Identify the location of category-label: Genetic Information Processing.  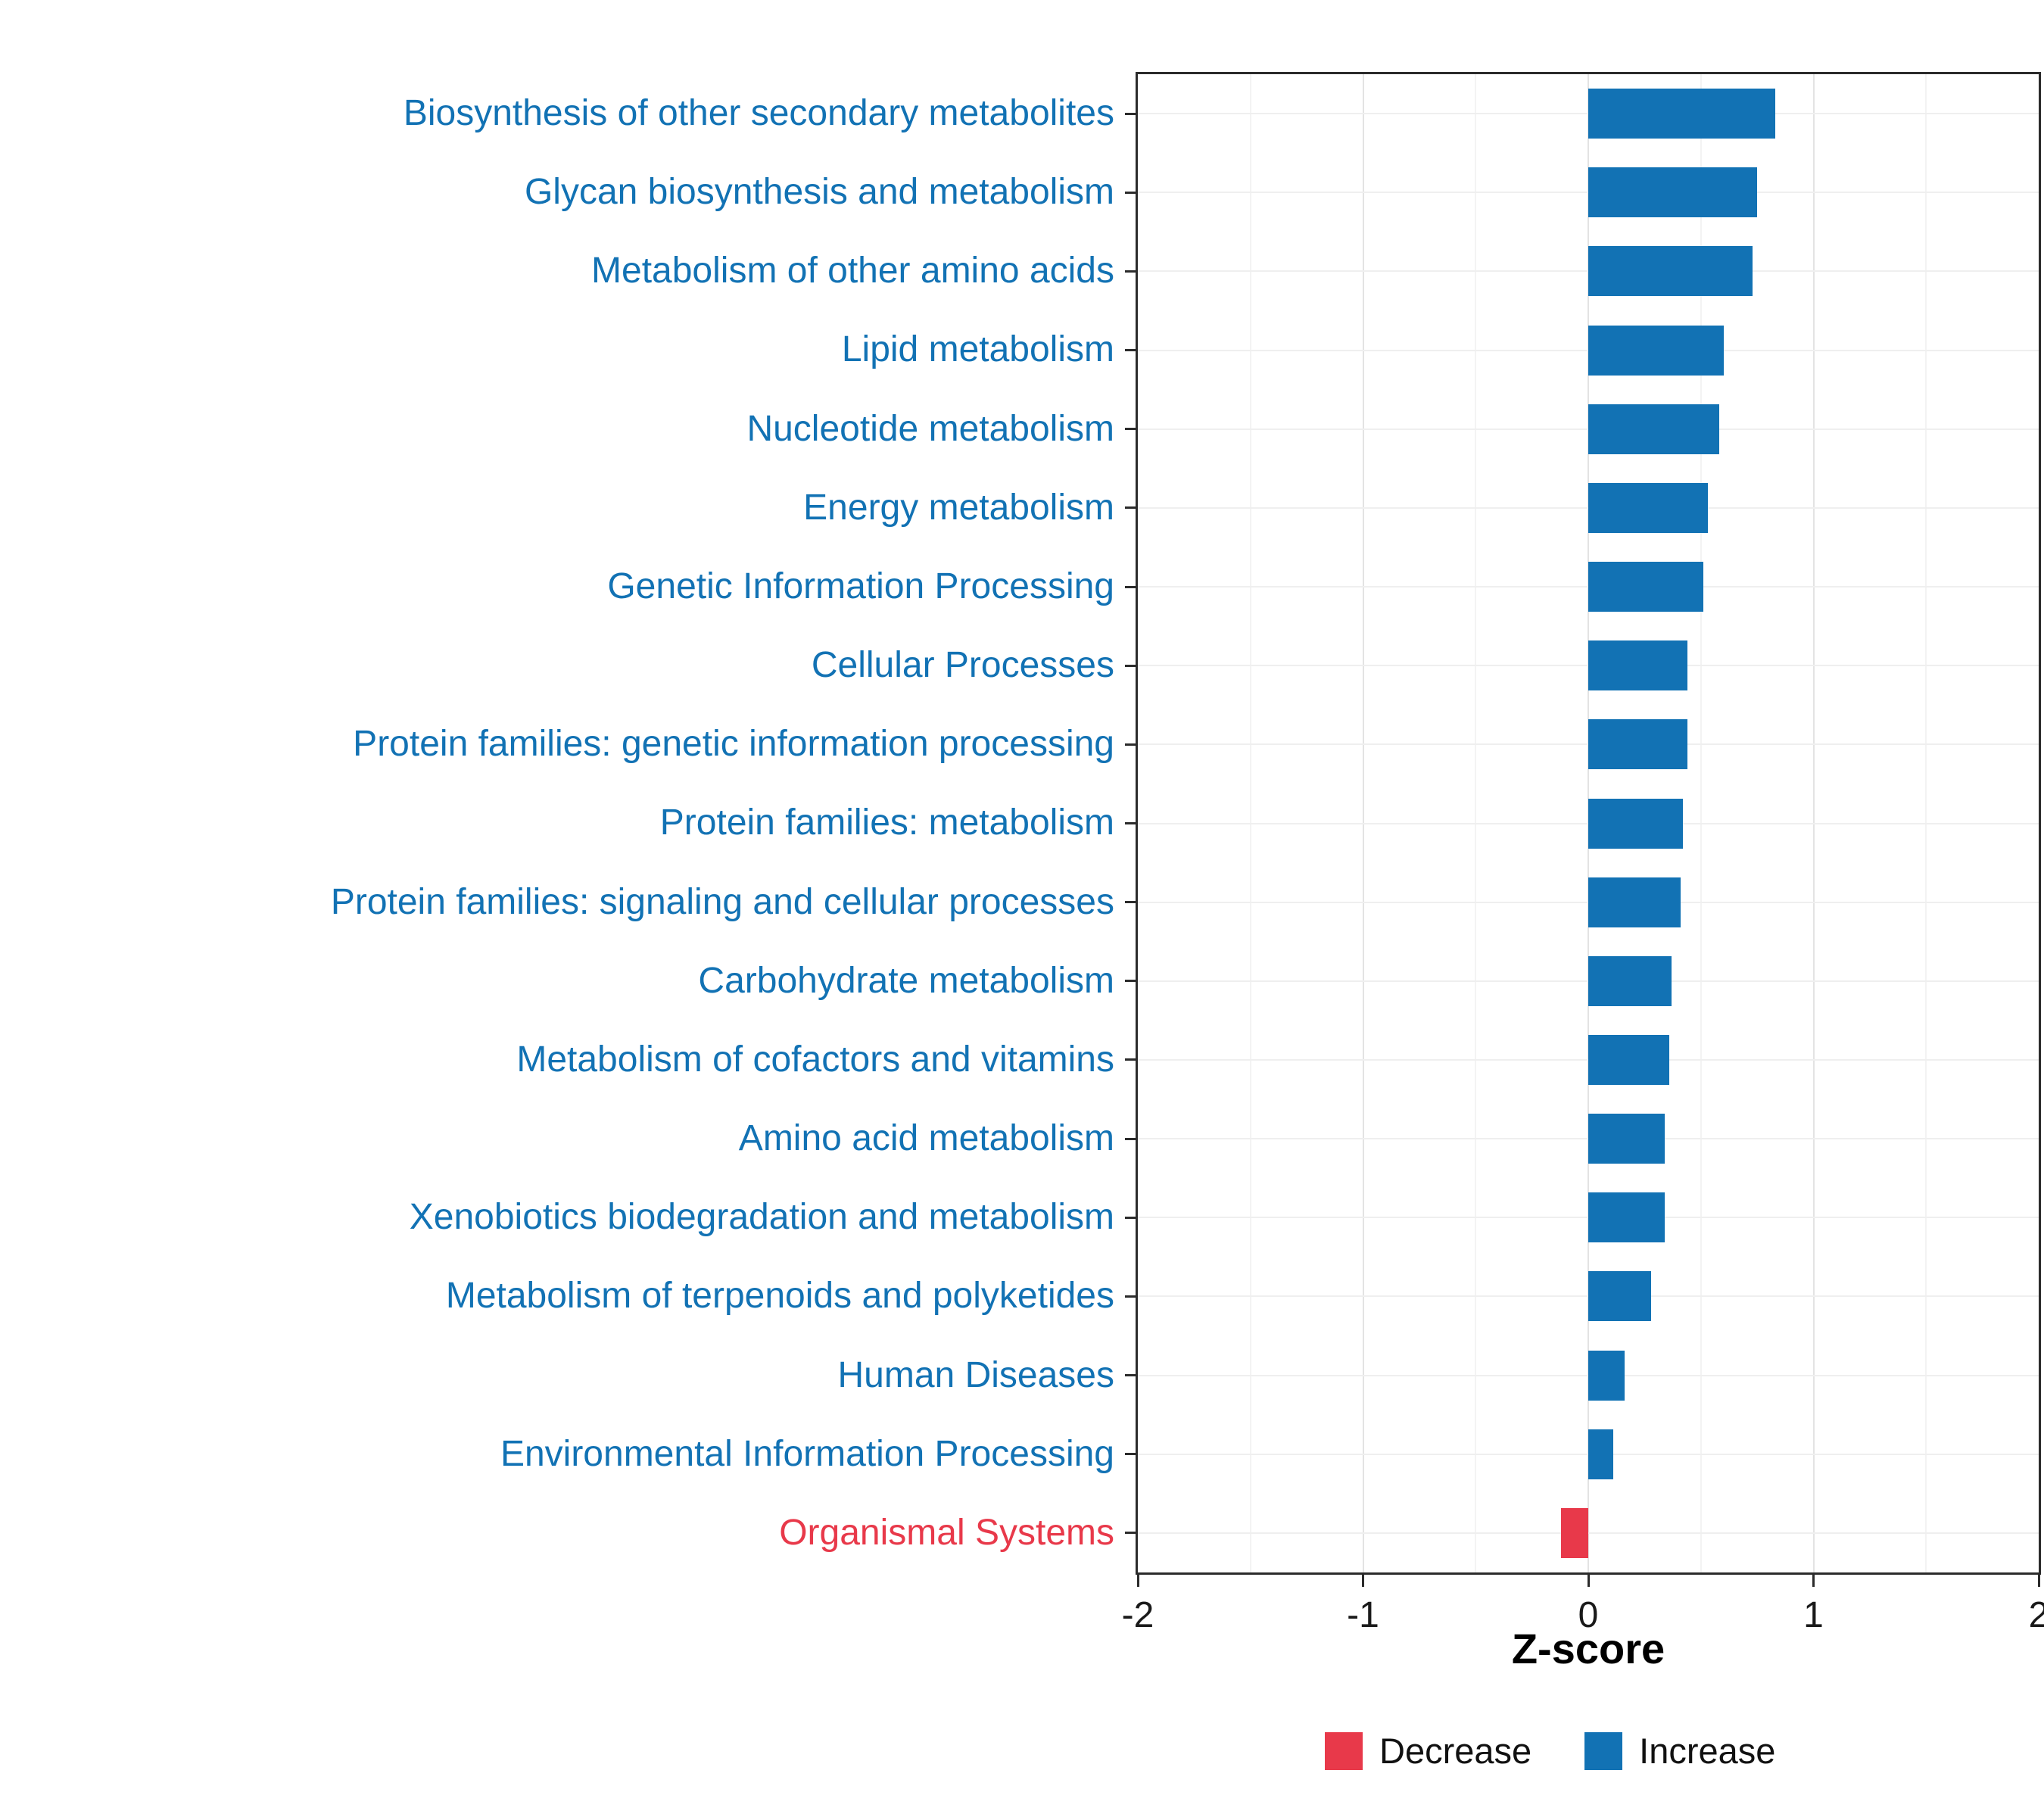
(861, 586).